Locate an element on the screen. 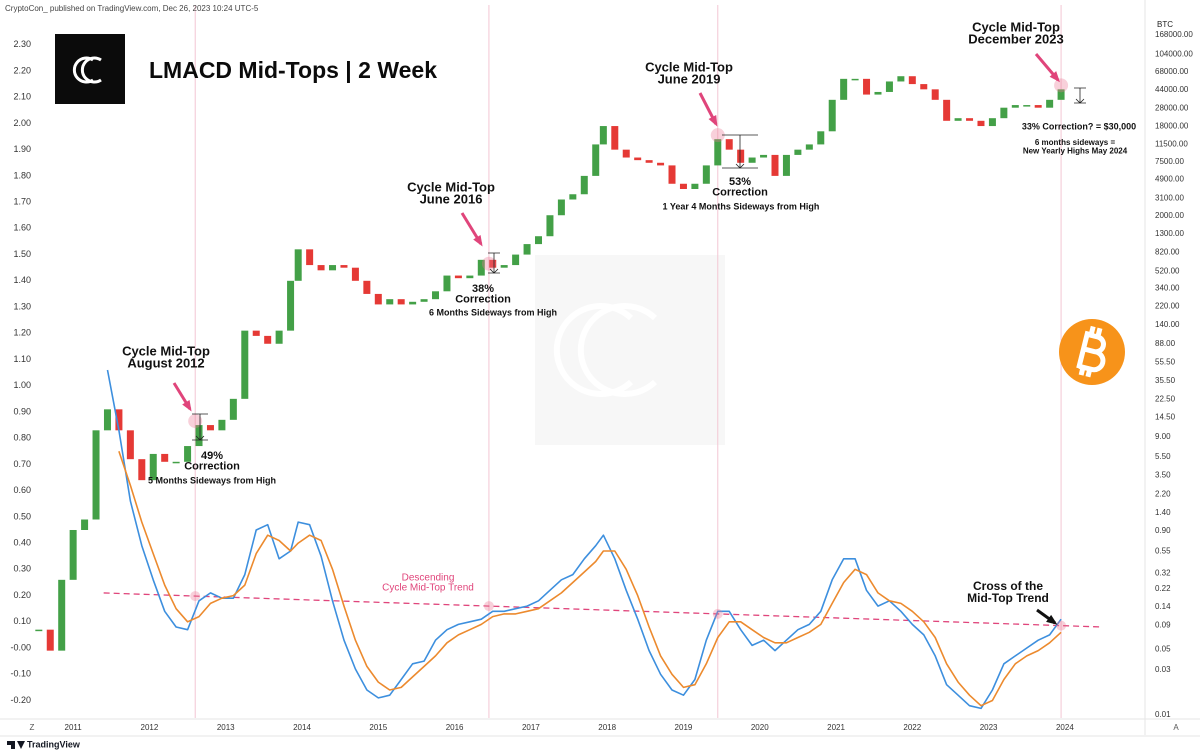  y-tick-label: 1.40 is located at coordinates (22, 280).